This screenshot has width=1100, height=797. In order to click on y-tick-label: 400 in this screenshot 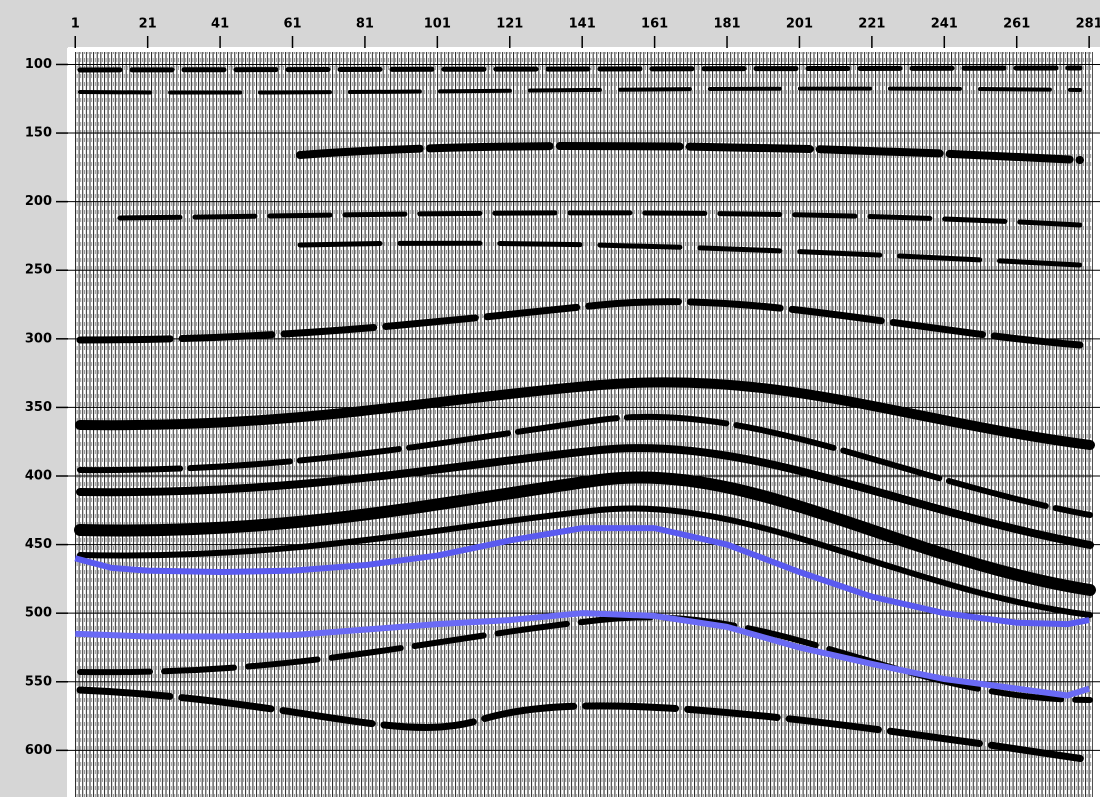, I will do `click(38, 476)`.